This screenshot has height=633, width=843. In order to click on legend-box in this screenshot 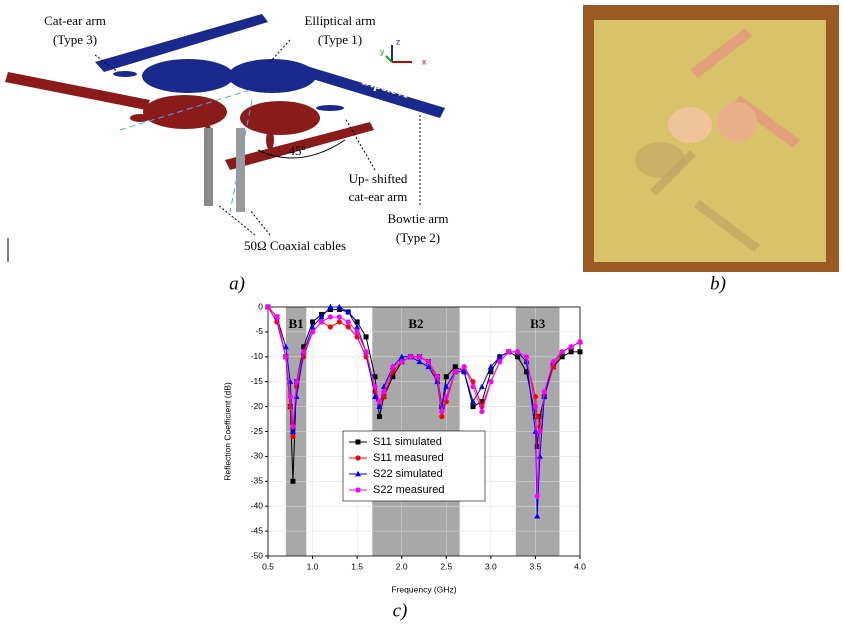, I will do `click(414, 466)`.